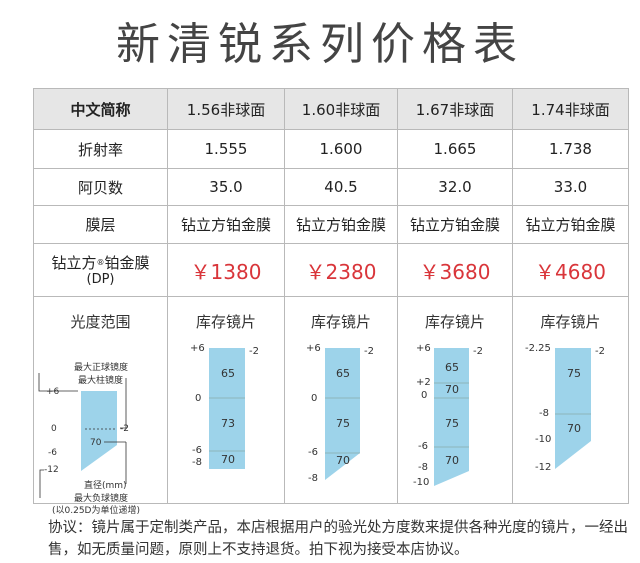 Image resolution: width=640 pixels, height=563 pixels. I want to click on table-row: 折射率 1.555 1.600 1.665 1.738, so click(331, 149).